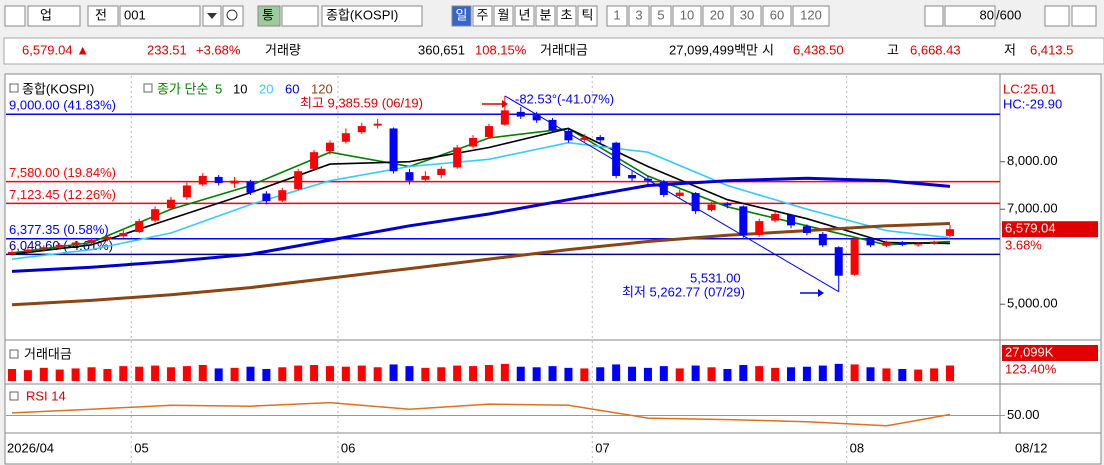 The image size is (1104, 465). Describe the element at coordinates (564, 98) in the screenshot. I see `angle-note: -82.53°(-41.07%)` at that location.